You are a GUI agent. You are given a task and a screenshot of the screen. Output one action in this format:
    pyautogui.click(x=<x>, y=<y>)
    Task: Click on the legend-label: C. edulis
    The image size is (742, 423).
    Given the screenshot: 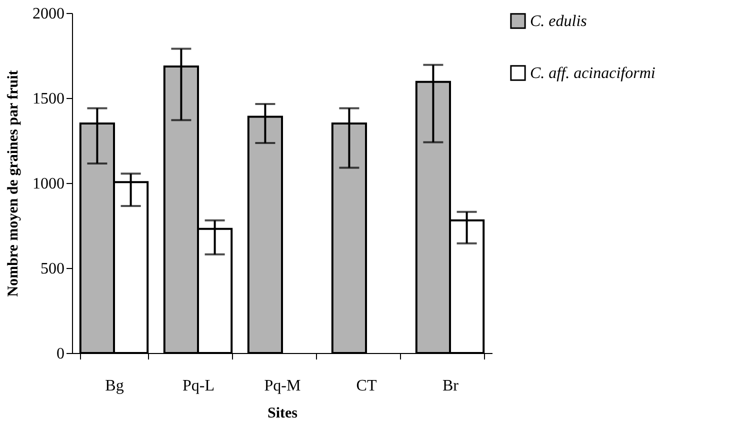 What is the action you would take?
    pyautogui.click(x=558, y=21)
    